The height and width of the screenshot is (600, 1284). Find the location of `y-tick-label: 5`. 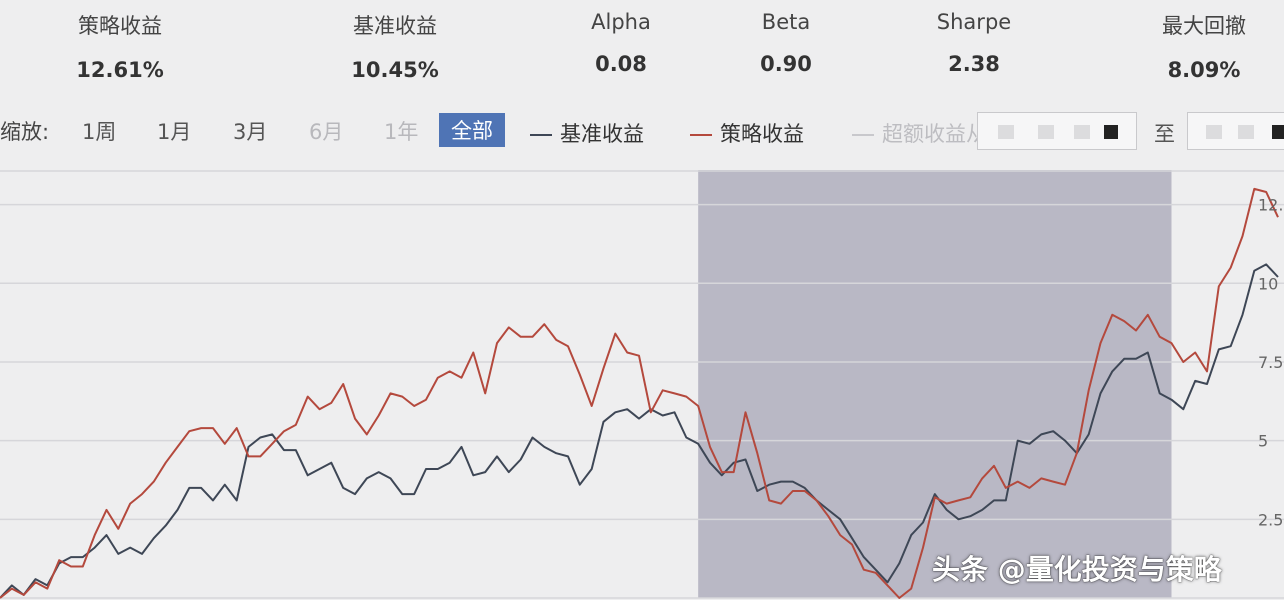

y-tick-label: 5 is located at coordinates (1263, 441).